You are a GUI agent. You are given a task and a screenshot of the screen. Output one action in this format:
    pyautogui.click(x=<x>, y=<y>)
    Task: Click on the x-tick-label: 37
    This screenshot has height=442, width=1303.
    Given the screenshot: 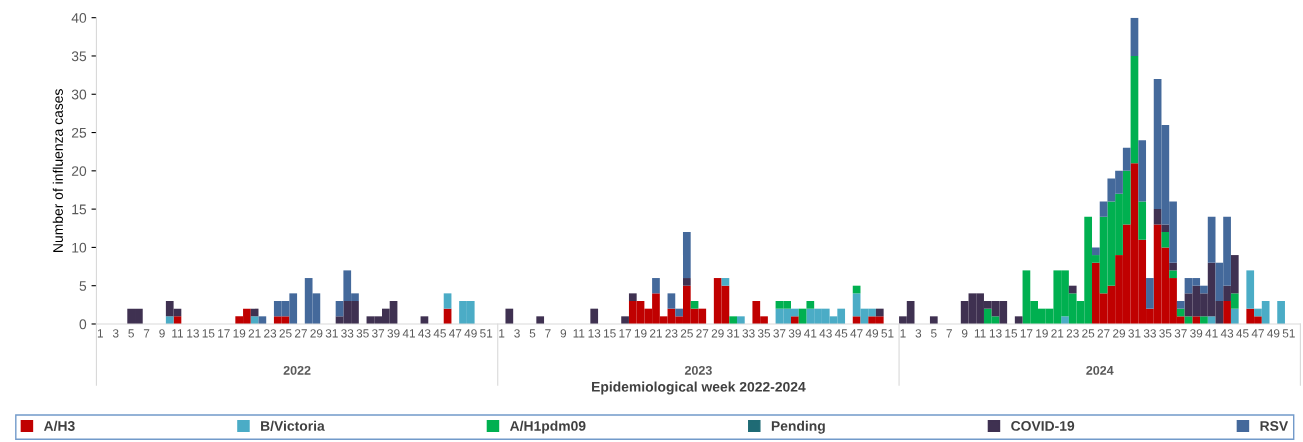 What is the action you would take?
    pyautogui.click(x=378, y=333)
    